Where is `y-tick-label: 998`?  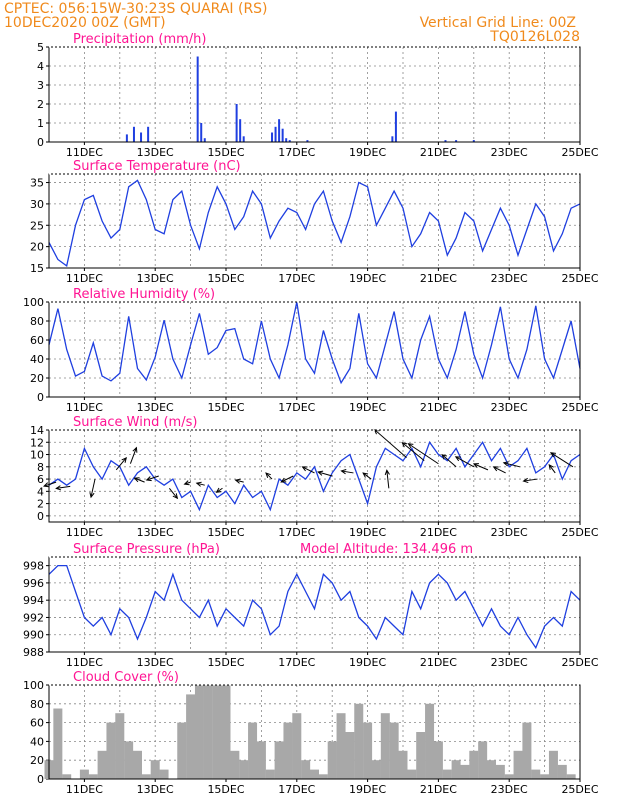 y-tick-label: 998 is located at coordinates (33, 566).